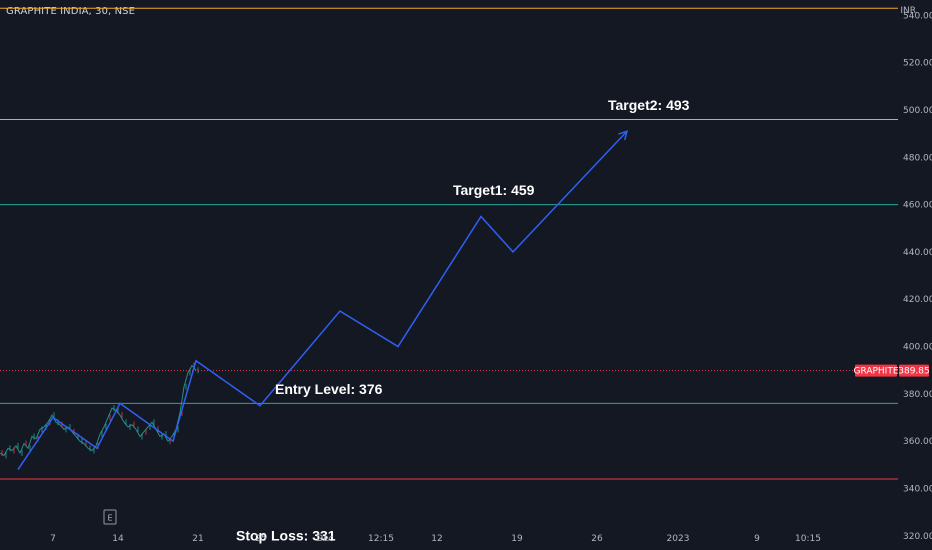  I want to click on y-tick-label: 480.00, so click(917, 158).